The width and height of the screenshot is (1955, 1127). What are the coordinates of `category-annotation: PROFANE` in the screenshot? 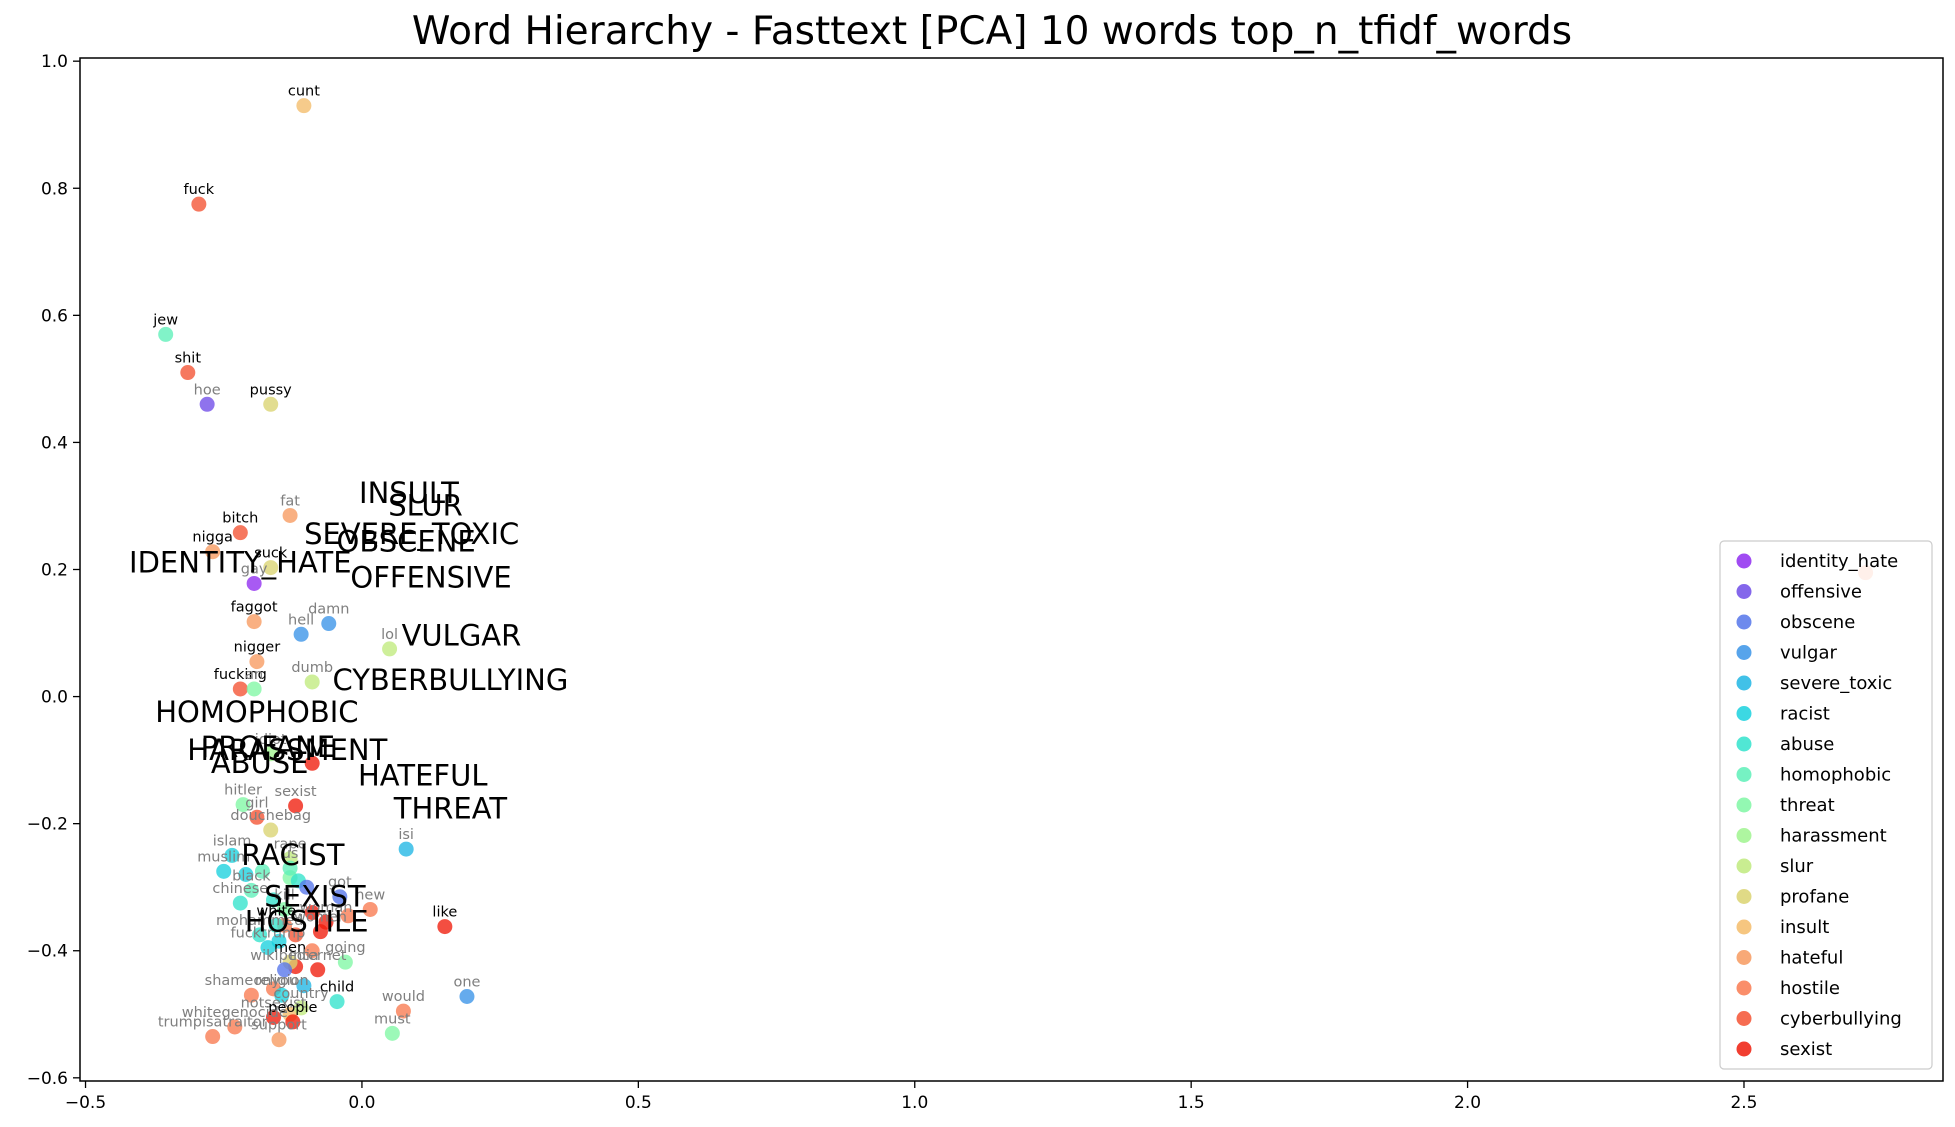 It's located at (268, 747).